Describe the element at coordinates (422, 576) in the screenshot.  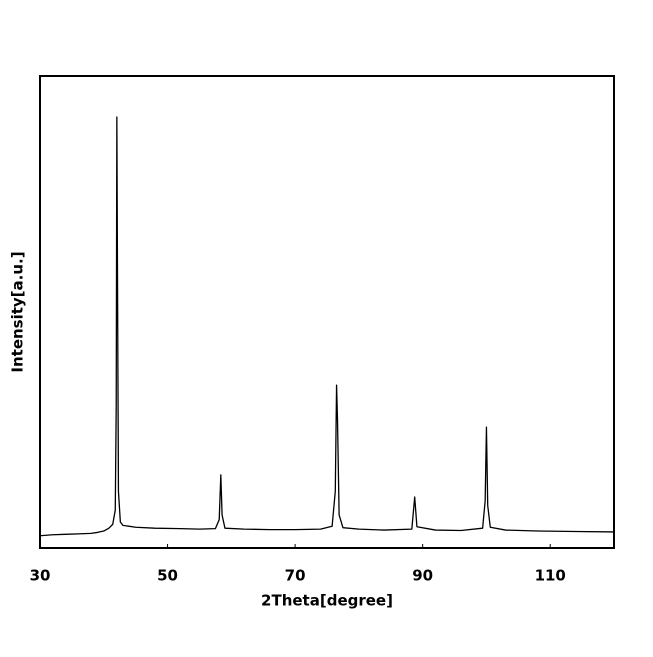
I see `x-tick-label: 90` at that location.